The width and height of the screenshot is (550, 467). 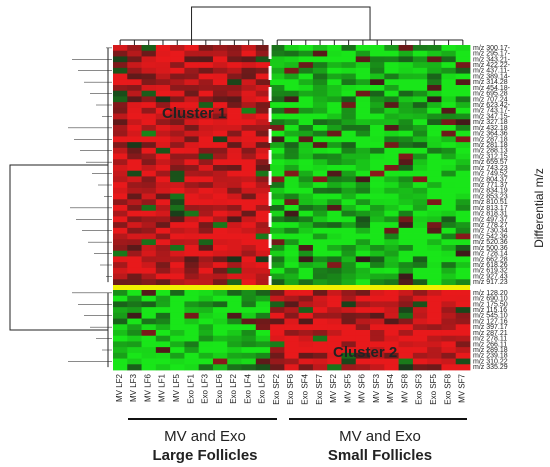 What do you see at coordinates (490, 122) in the screenshot?
I see `row-label: m/z 327.18` at bounding box center [490, 122].